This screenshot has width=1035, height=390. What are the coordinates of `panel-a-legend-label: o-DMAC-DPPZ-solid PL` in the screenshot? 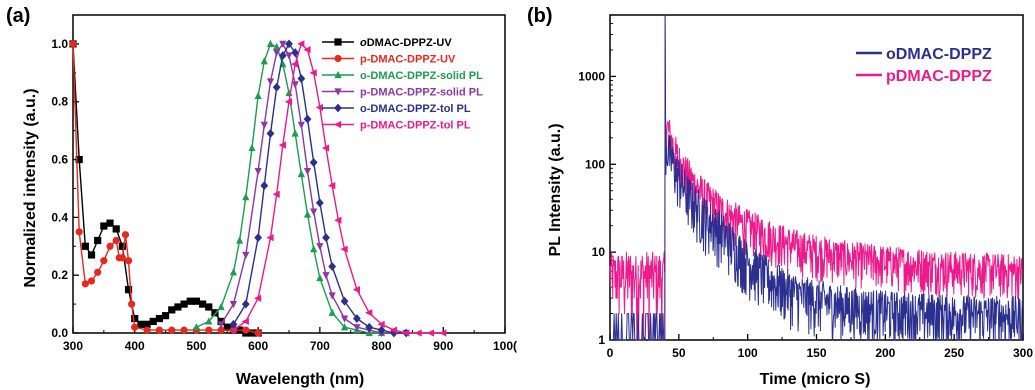 It's located at (421, 76).